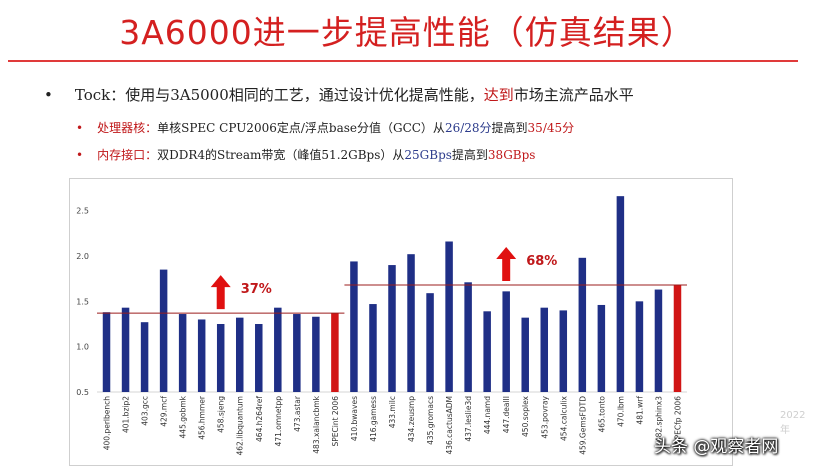  Describe the element at coordinates (407, 32) in the screenshot. I see `page-title: 3A6000进一步提高性能（仿真结果）` at that location.